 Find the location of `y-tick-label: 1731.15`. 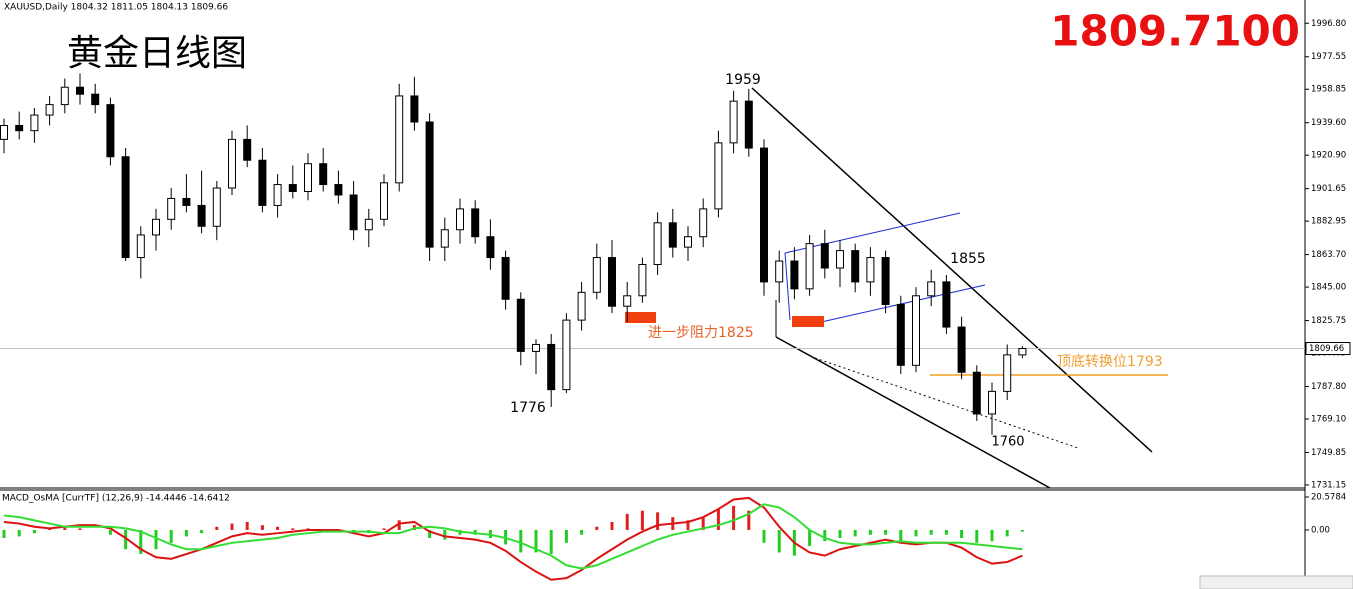

y-tick-label: 1731.15 is located at coordinates (1328, 485).